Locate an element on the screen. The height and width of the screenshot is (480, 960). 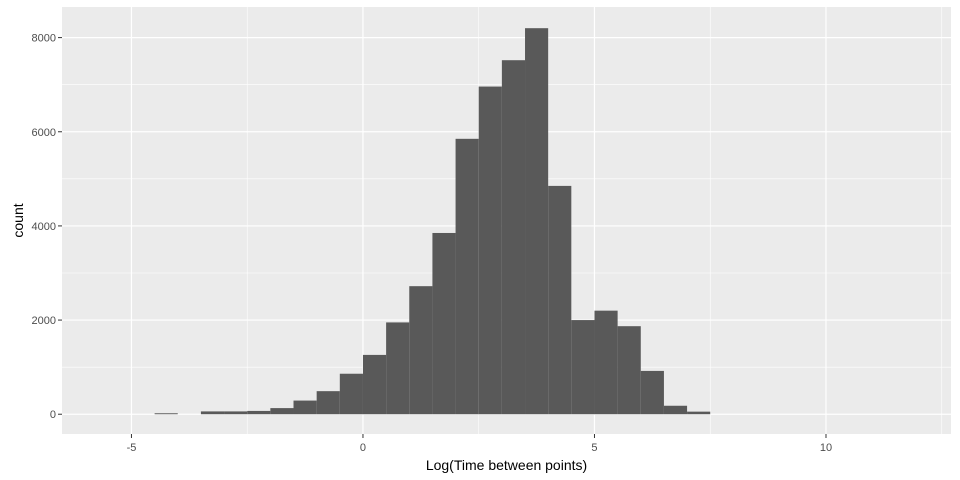
y-axis: 0 2000 4000 6000 8000 is located at coordinates (47, 227).